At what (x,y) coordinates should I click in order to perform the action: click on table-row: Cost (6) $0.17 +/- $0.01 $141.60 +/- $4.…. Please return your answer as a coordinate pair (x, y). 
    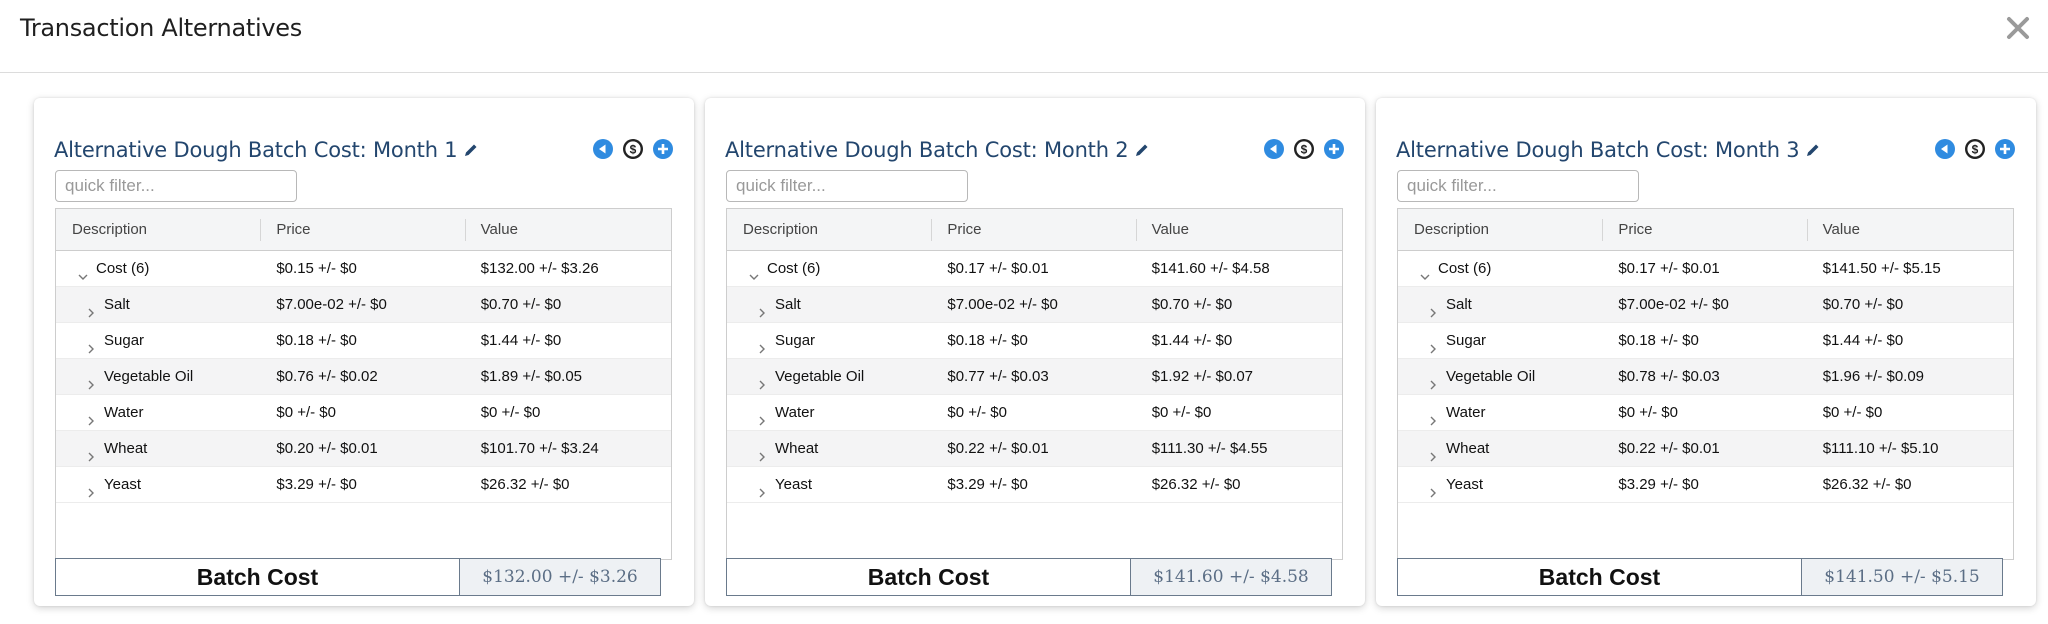
    Looking at the image, I should click on (1034, 269).